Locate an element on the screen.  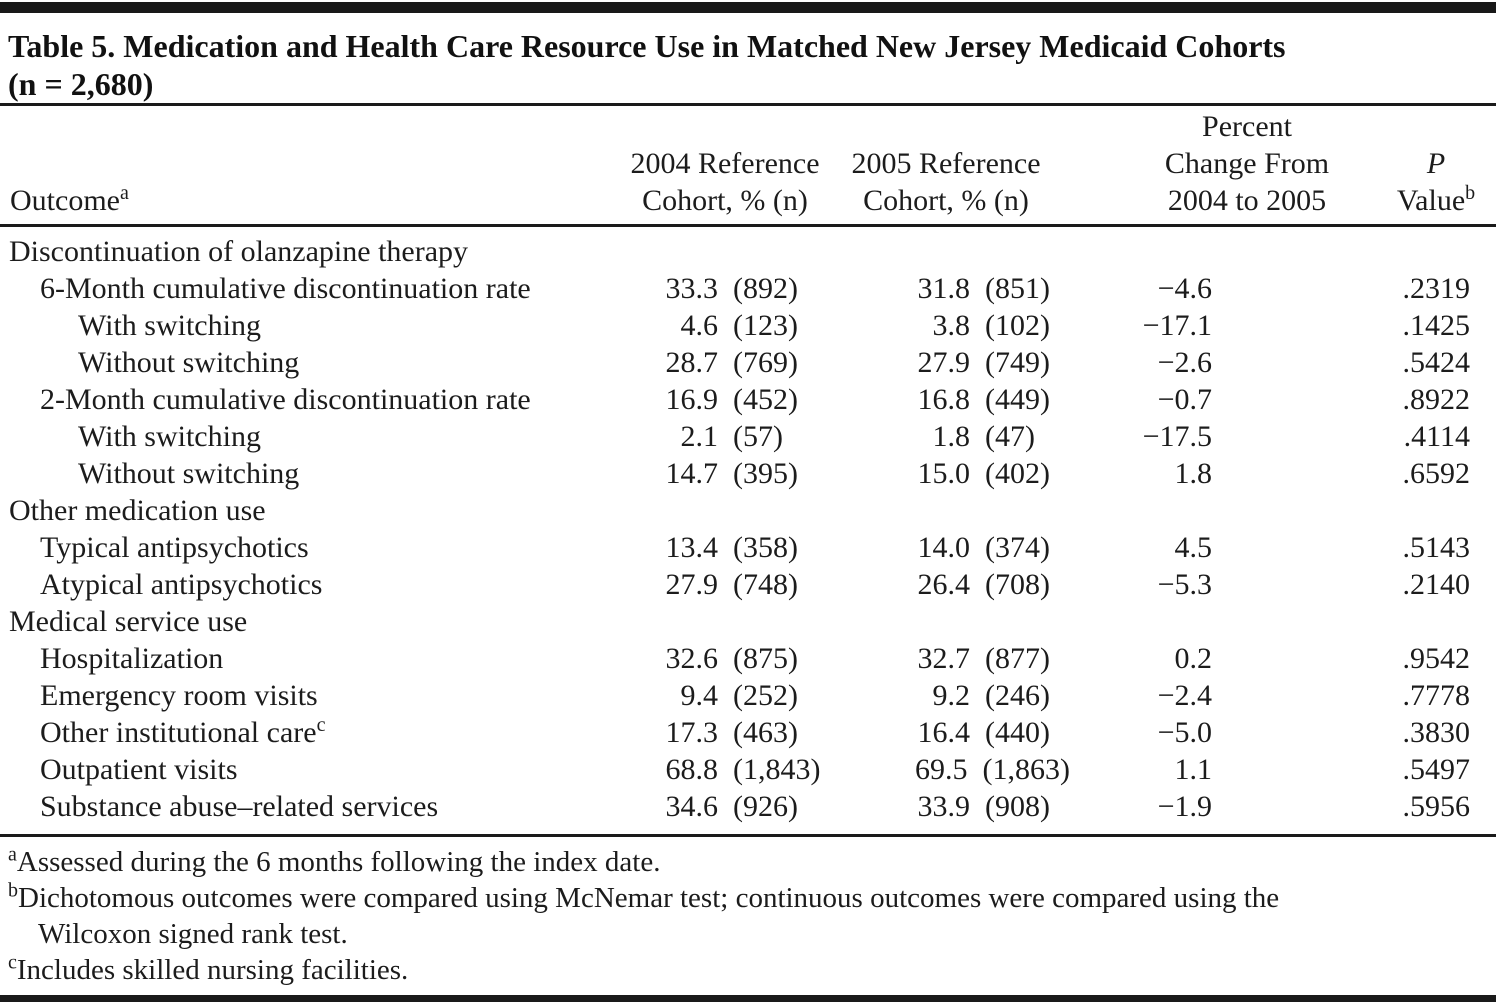
count-2004: (463) is located at coordinates (765, 732).